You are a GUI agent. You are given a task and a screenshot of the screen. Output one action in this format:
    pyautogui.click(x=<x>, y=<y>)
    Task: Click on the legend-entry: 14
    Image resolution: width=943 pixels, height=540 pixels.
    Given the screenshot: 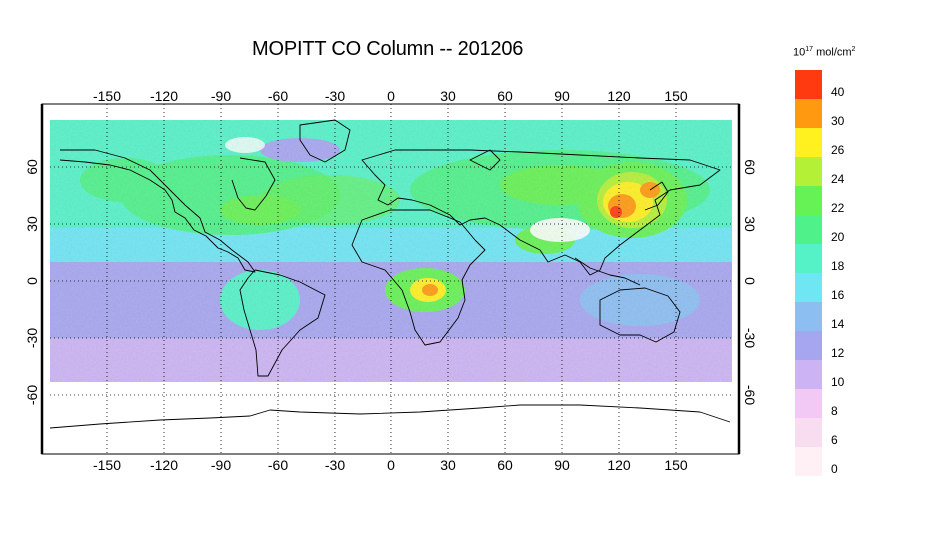 What is the action you would take?
    pyautogui.click(x=825, y=316)
    